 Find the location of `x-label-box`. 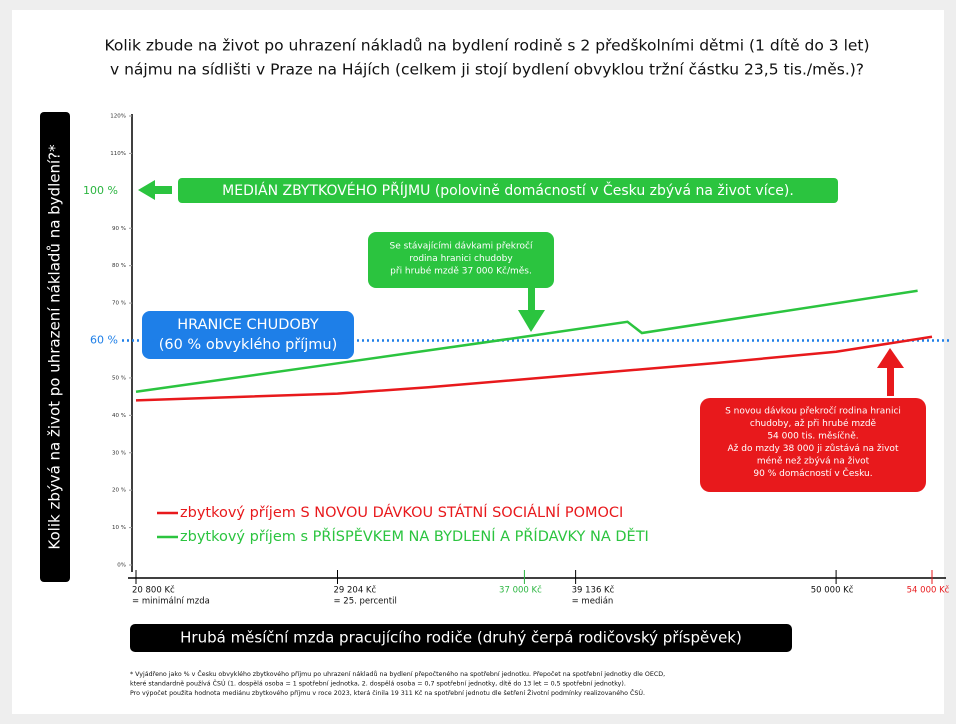

x-label-box is located at coordinates (461, 638).